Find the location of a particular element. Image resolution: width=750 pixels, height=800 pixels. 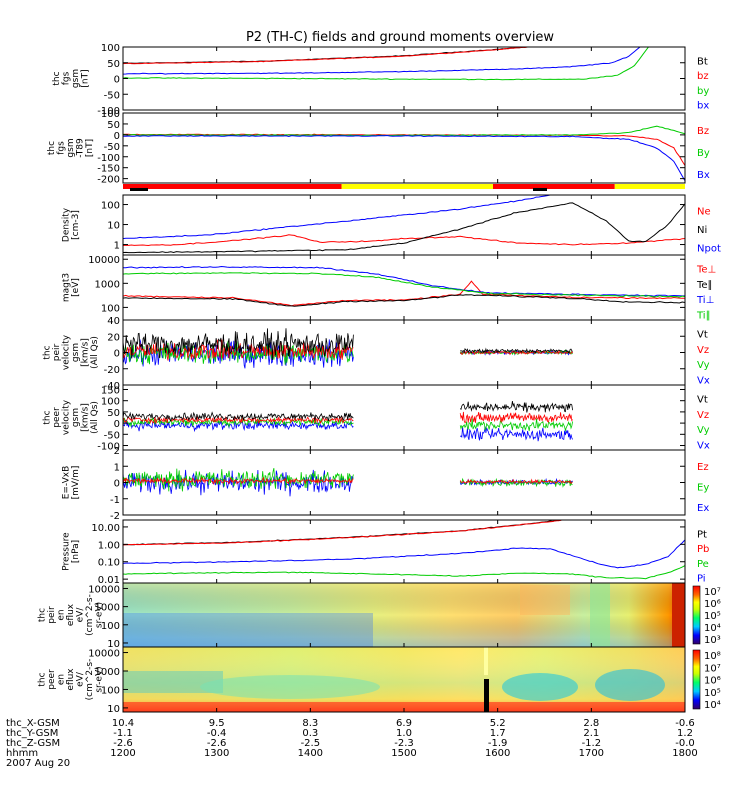

y-tick-label: 1.00 is located at coordinates (109, 545).